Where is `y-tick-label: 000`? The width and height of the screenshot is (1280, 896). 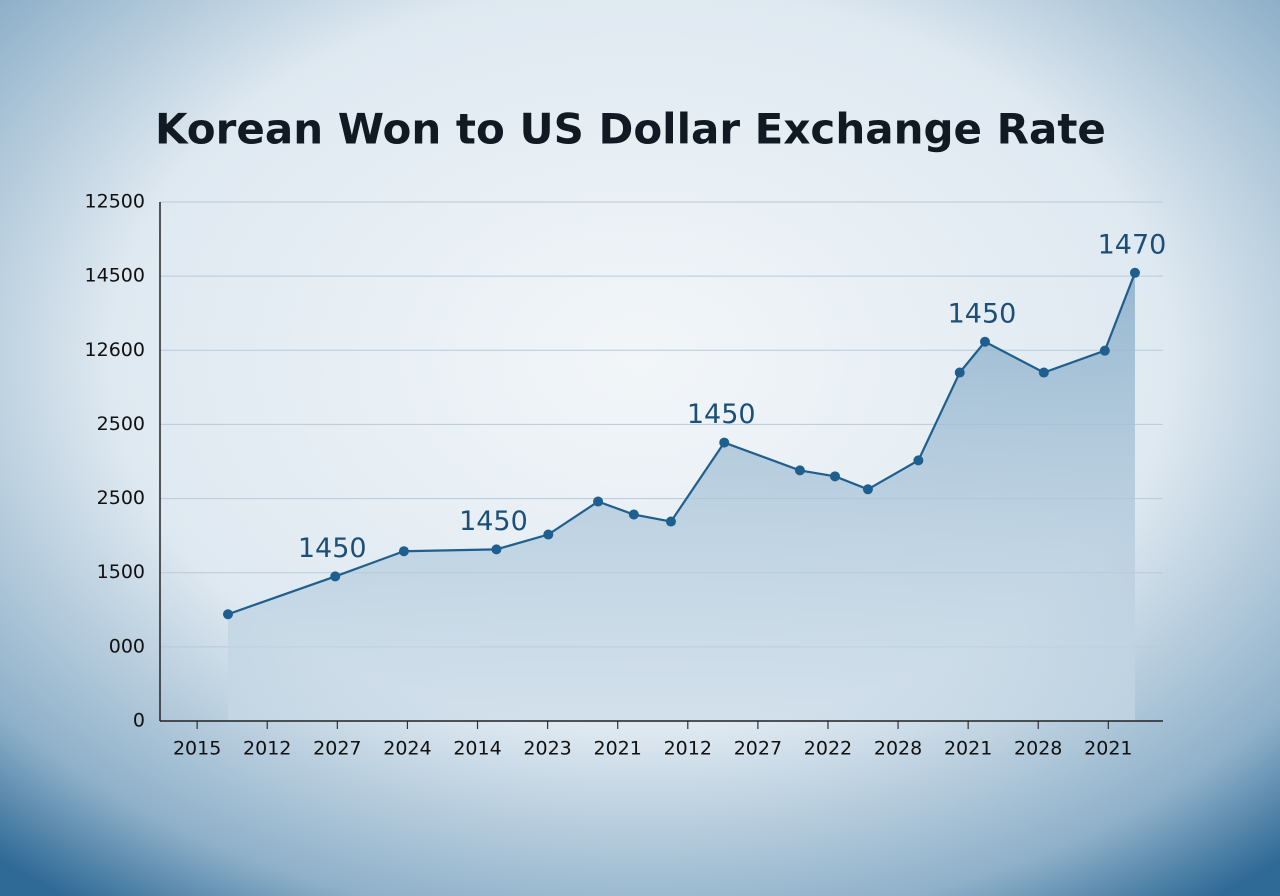 y-tick-label: 000 is located at coordinates (127, 646).